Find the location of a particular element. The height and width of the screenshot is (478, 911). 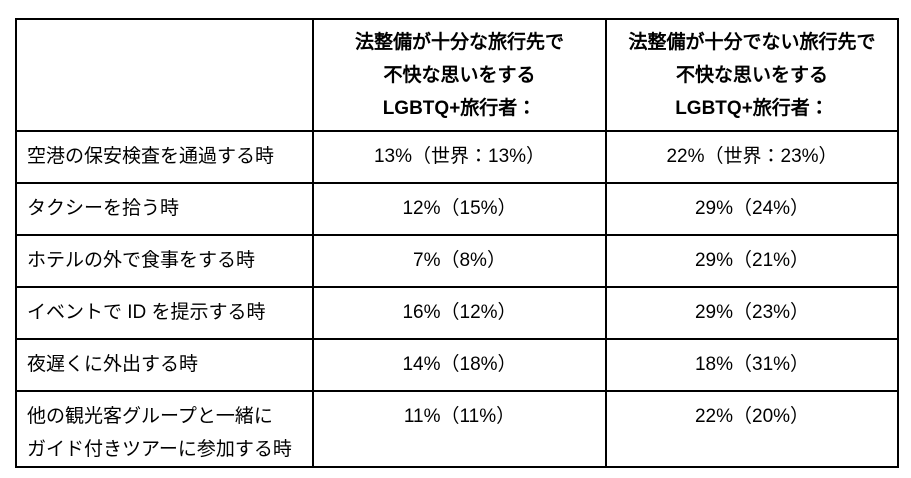

row-label: 他の観光客グループと一緒に ガイド付きツアーに参加する時 is located at coordinates (164, 429).